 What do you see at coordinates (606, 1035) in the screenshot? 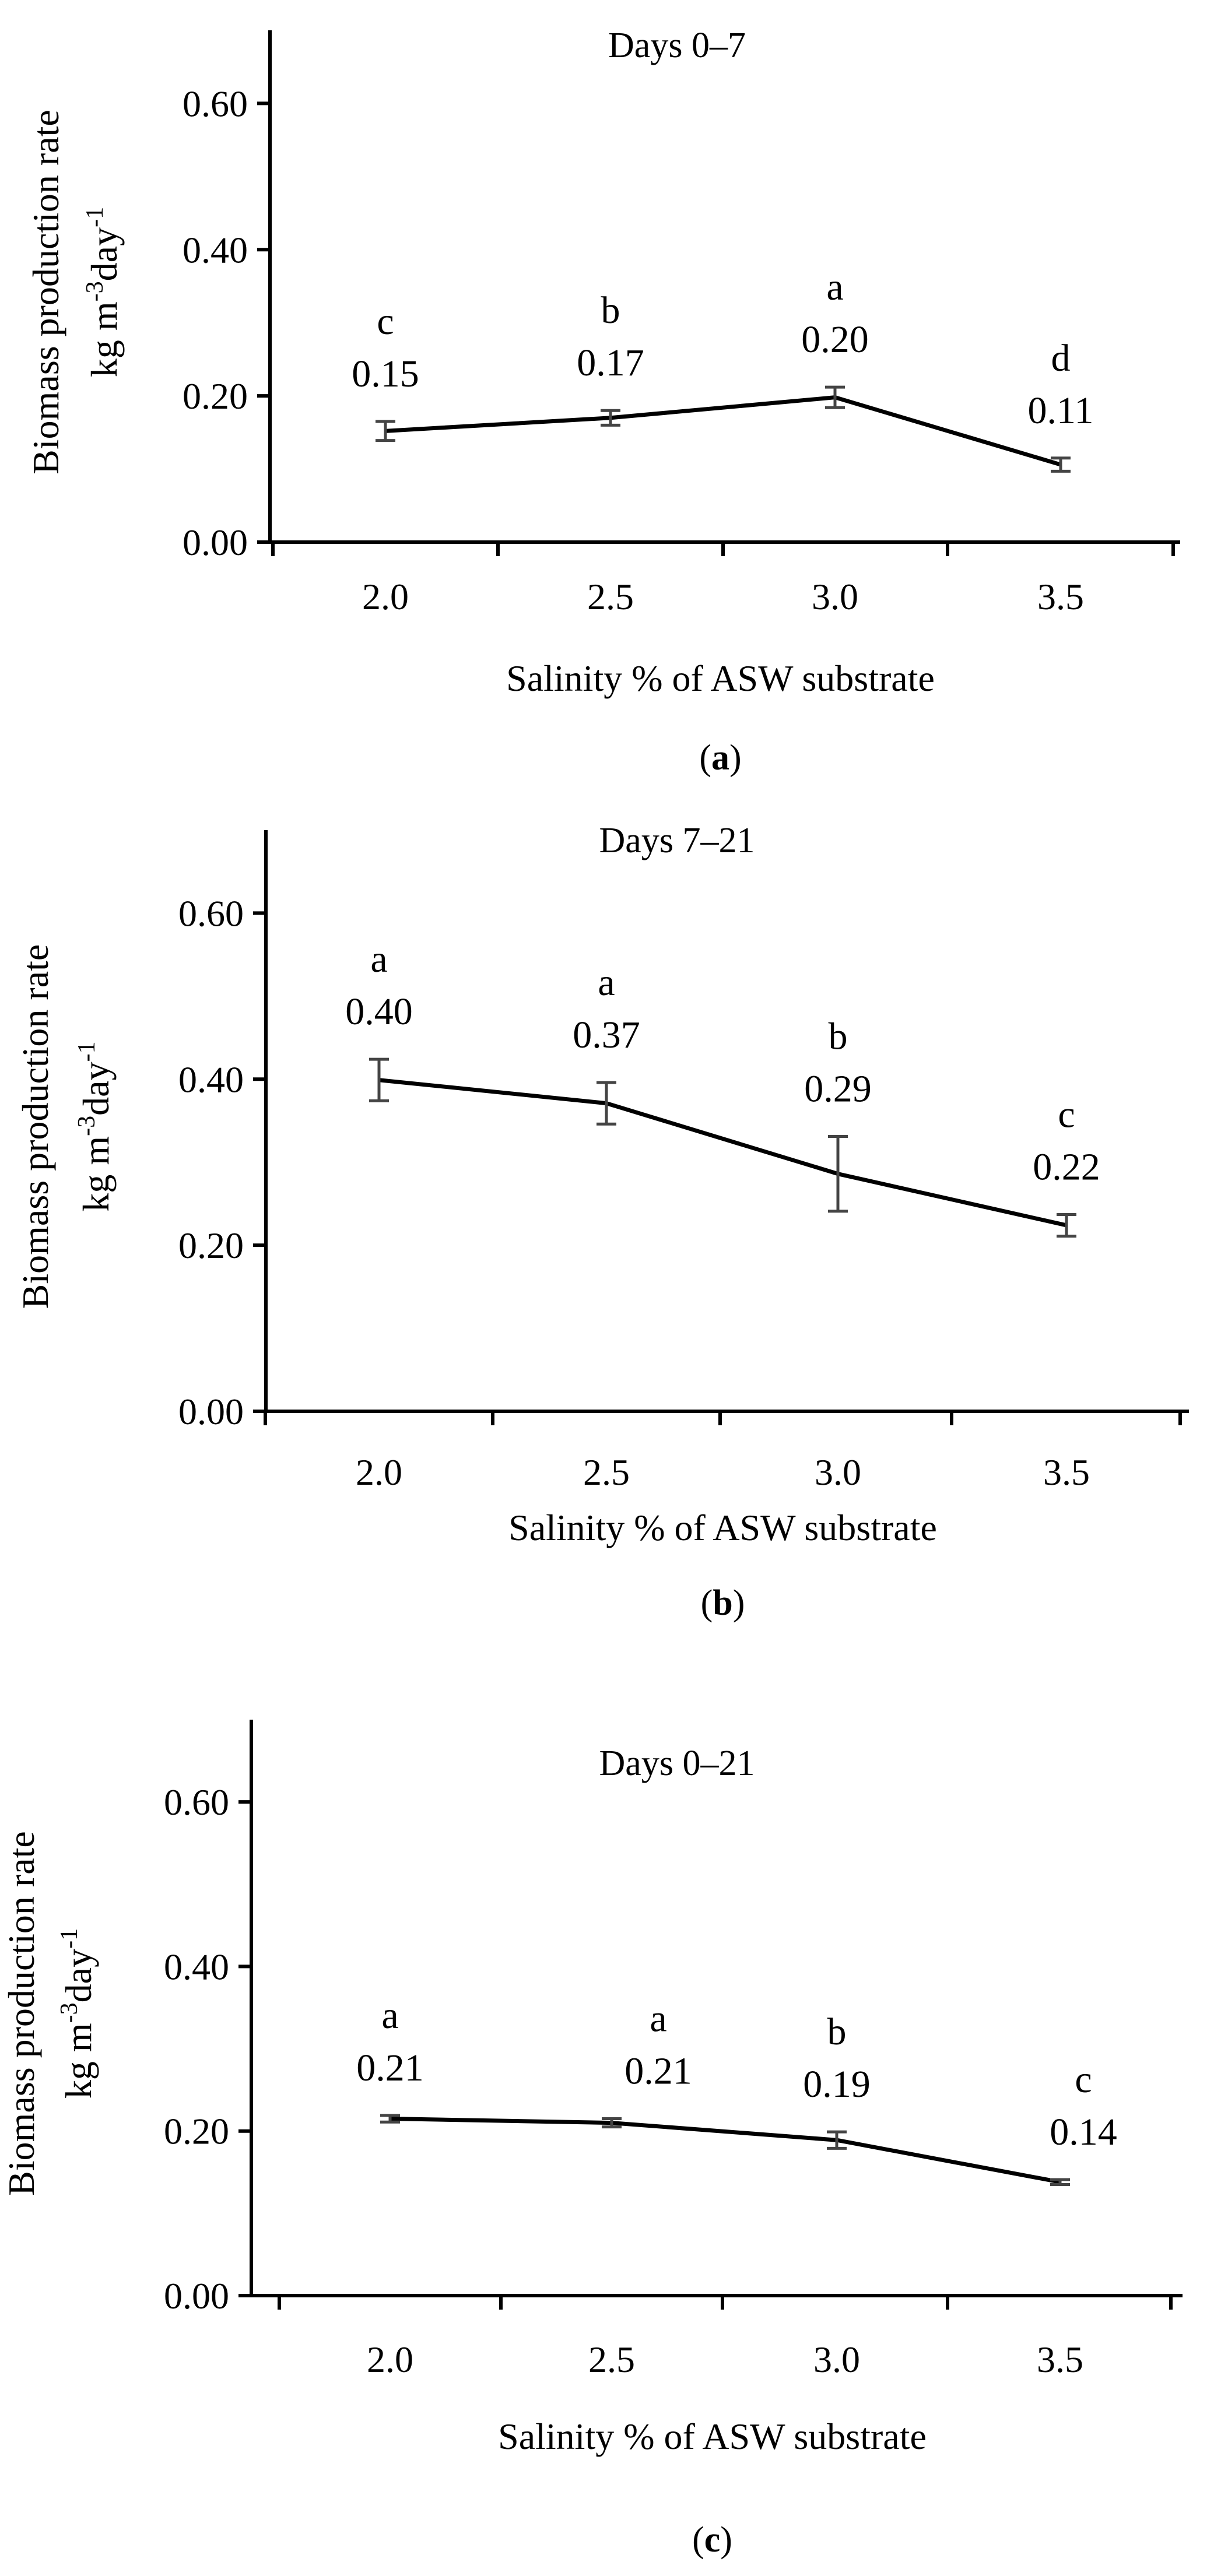
I see `data-value-label: 0.37` at bounding box center [606, 1035].